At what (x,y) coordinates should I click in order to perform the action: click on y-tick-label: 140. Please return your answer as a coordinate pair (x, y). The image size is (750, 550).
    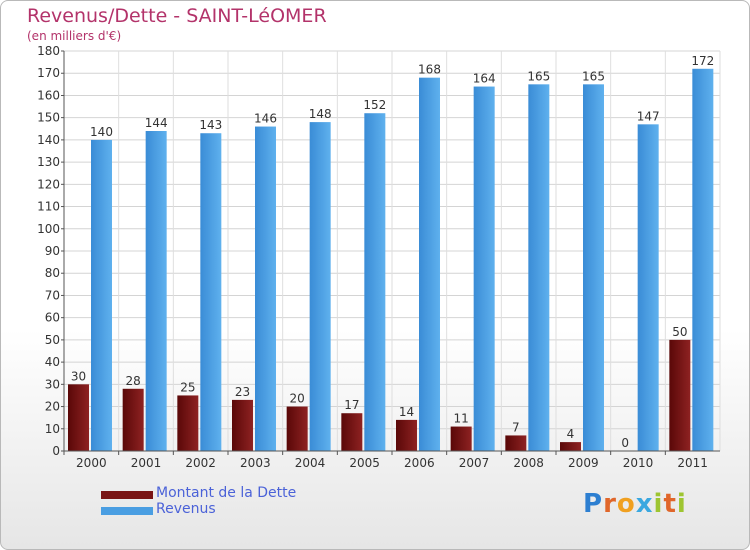
    Looking at the image, I should click on (48, 140).